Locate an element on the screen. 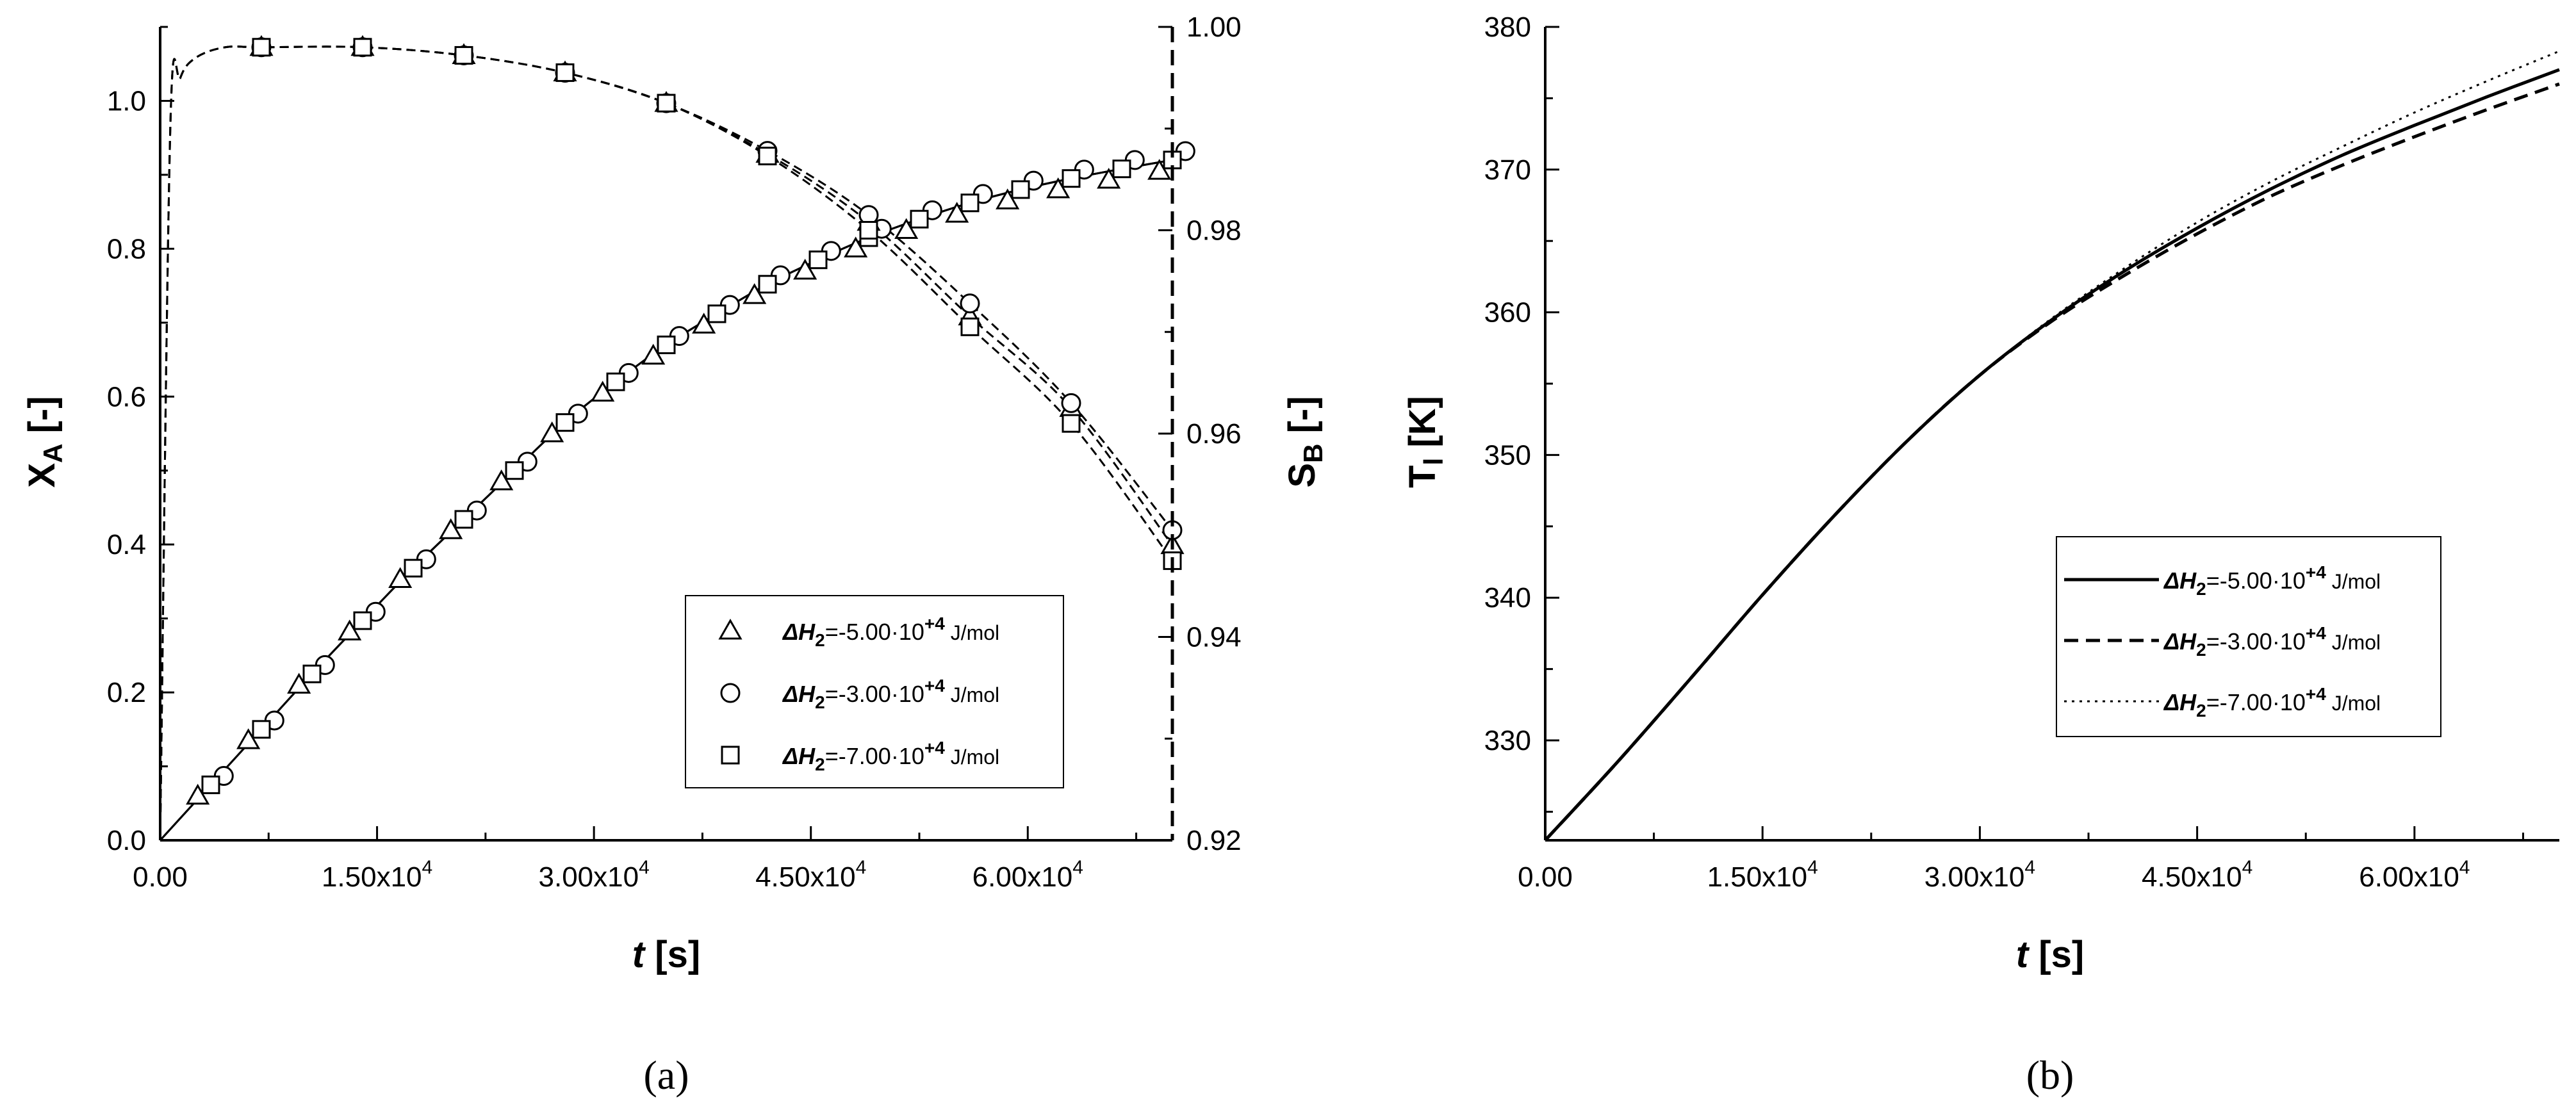 The image size is (2576, 1108). panel-a-right-tick-label: 0.94 is located at coordinates (1214, 637).